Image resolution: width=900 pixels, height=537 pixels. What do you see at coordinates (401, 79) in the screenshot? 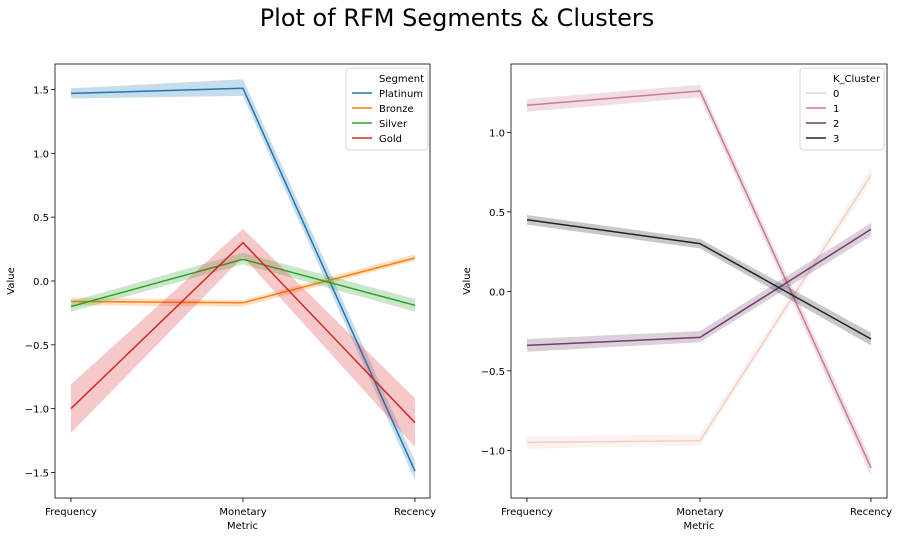
I see `legend-title: Segment` at bounding box center [401, 79].